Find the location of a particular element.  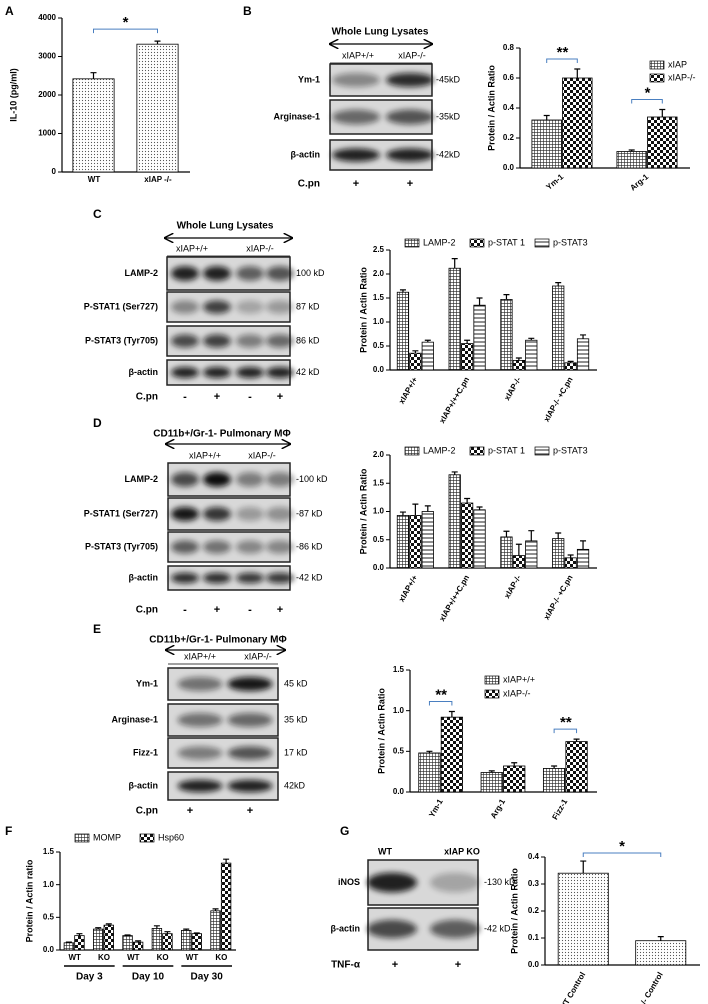

y-tick-label: 2.5 is located at coordinates (379, 249).